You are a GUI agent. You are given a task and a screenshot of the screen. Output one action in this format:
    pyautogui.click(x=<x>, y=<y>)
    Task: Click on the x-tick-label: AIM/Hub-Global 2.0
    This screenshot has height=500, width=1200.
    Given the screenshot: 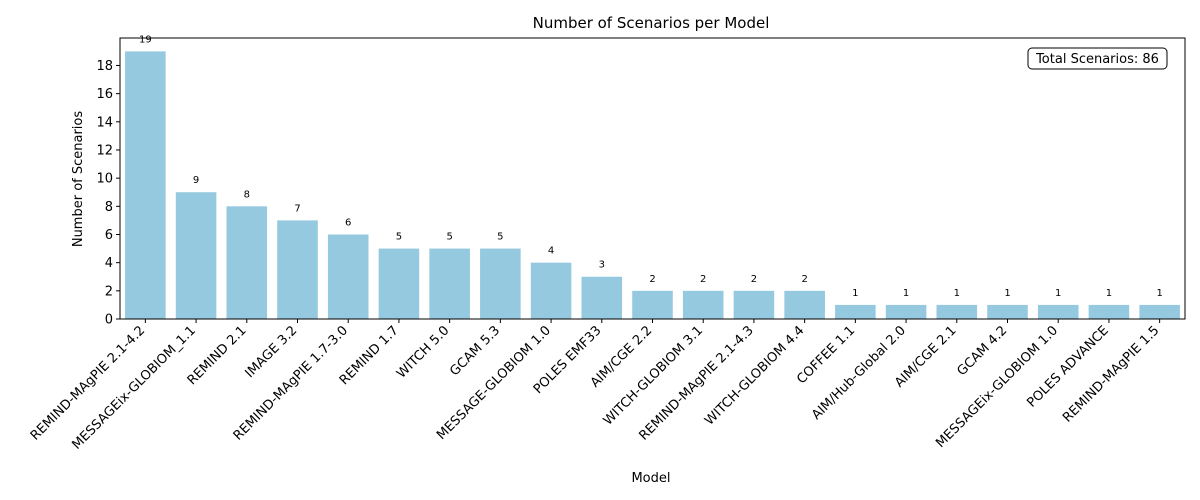 What is the action you would take?
    pyautogui.click(x=859, y=373)
    